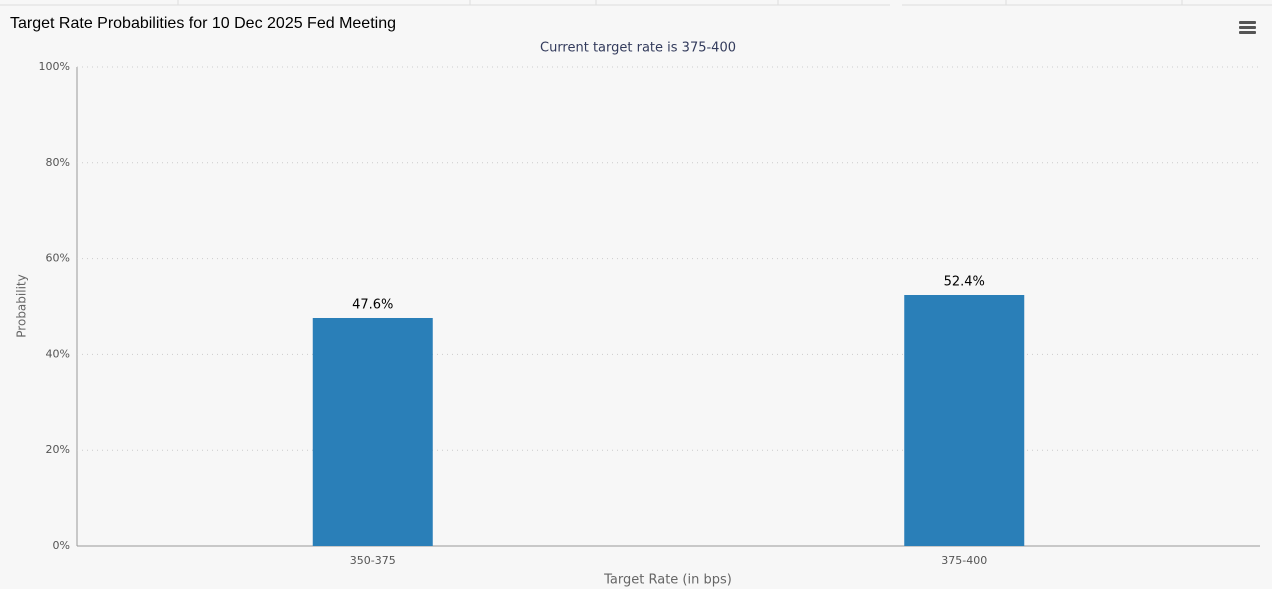 The width and height of the screenshot is (1272, 589). I want to click on x-axis-label: Target Rate (in bps), so click(667, 580).